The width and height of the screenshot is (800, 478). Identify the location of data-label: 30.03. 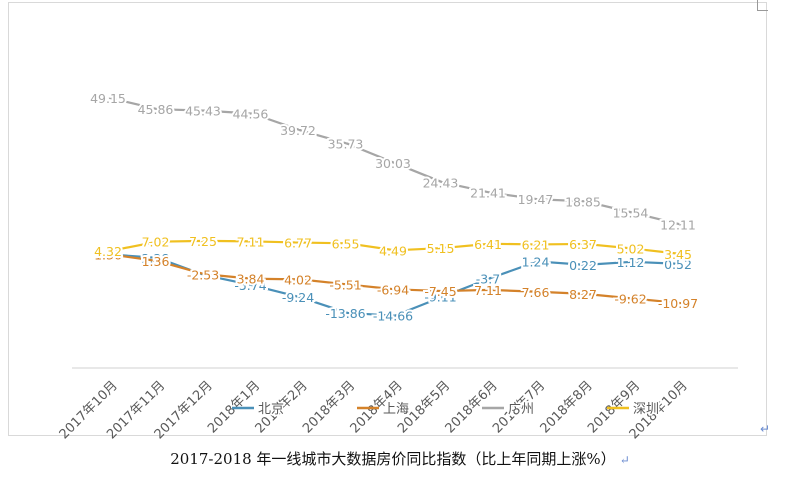
(393, 163).